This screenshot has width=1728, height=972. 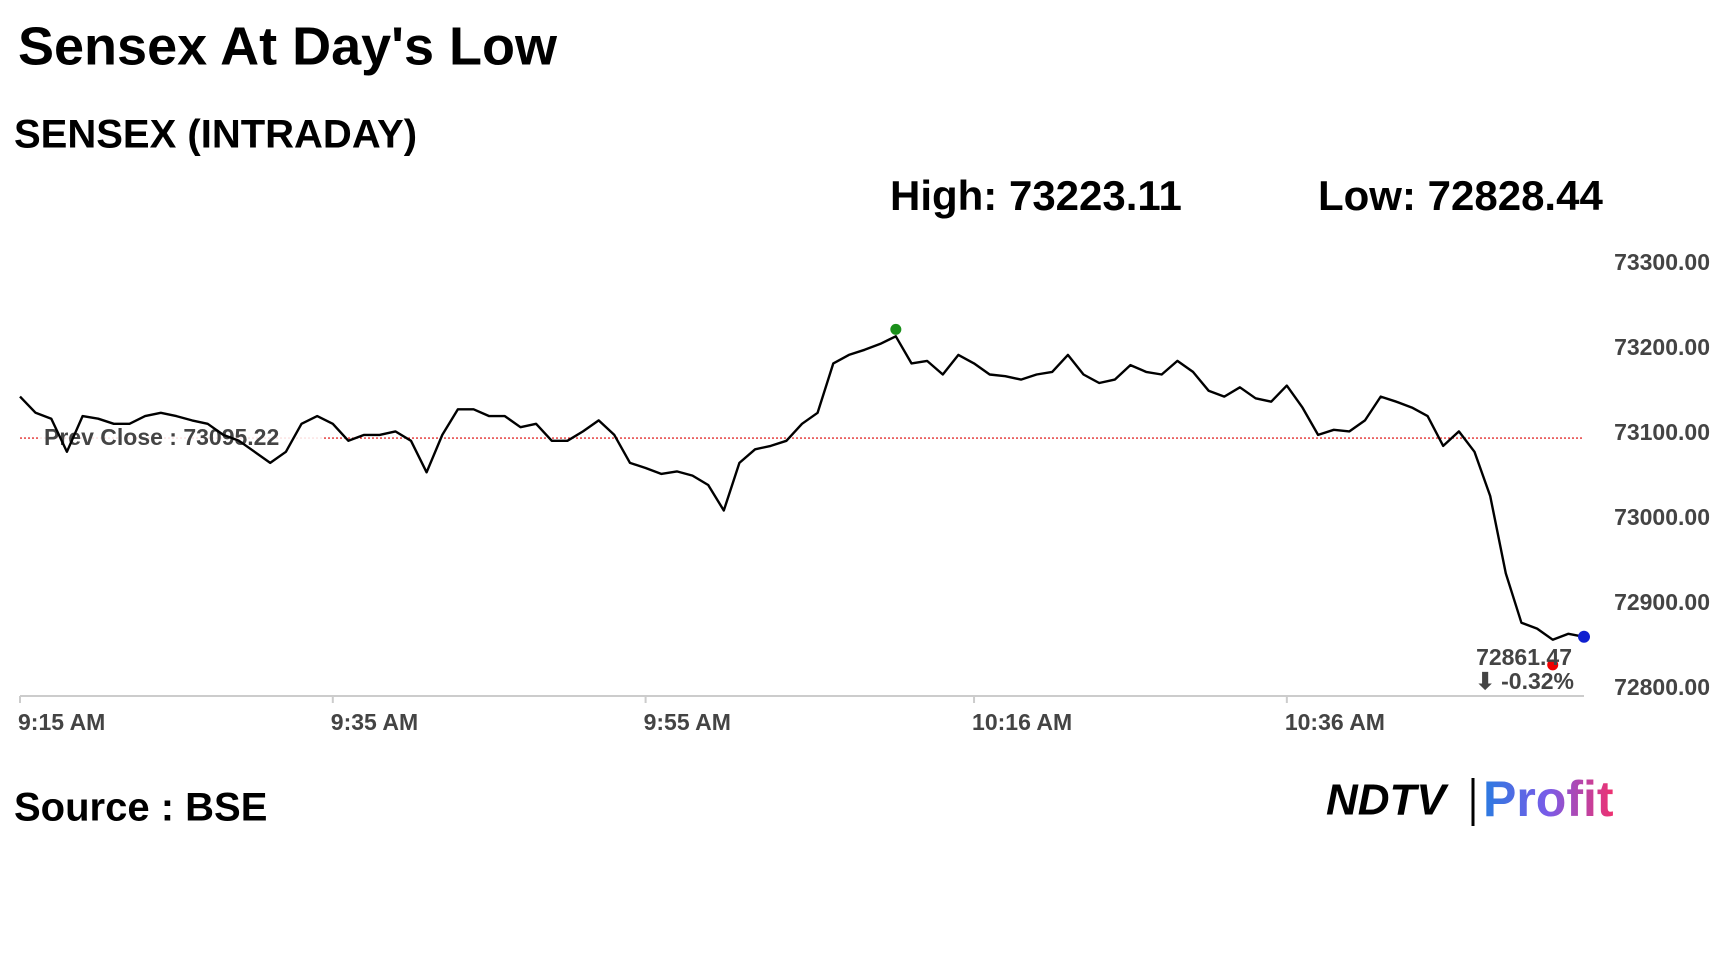 What do you see at coordinates (896, 329) in the screenshot?
I see `high-marker` at bounding box center [896, 329].